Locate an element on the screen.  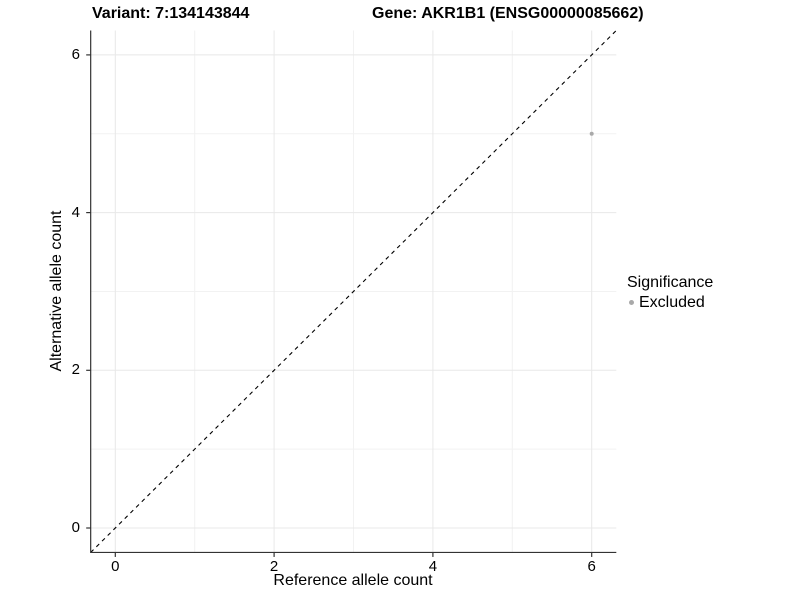
legend-title: Significance is located at coordinates (670, 282).